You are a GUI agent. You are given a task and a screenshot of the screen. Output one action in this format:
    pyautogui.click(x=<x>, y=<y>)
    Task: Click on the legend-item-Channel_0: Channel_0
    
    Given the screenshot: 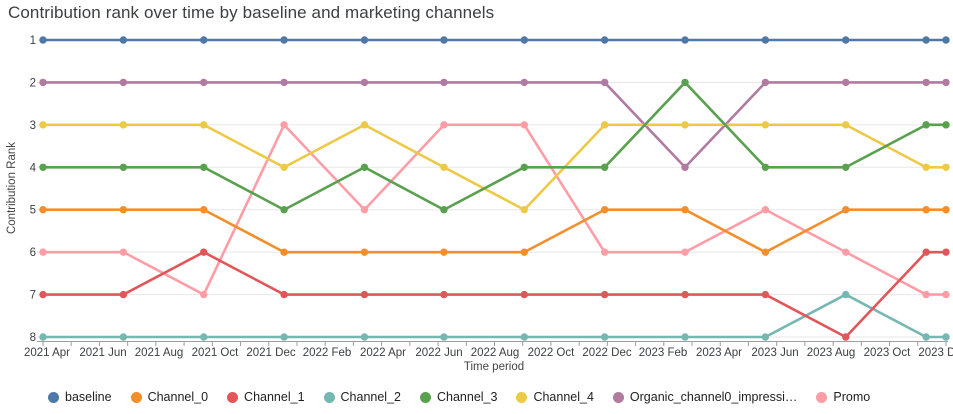 What is the action you would take?
    pyautogui.click(x=169, y=397)
    